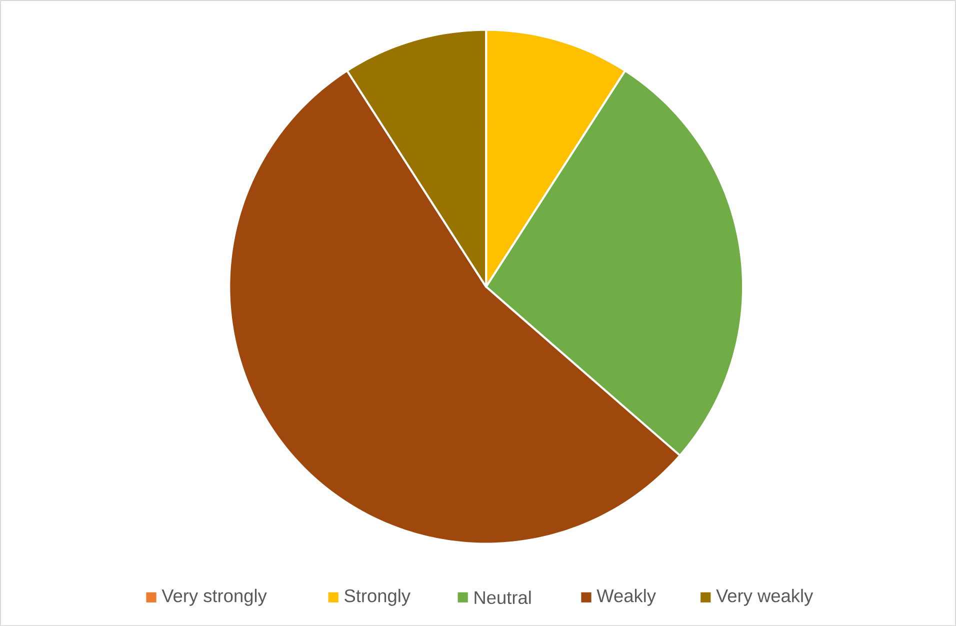 This screenshot has width=956, height=626. I want to click on legend-label: Very weakly, so click(765, 597).